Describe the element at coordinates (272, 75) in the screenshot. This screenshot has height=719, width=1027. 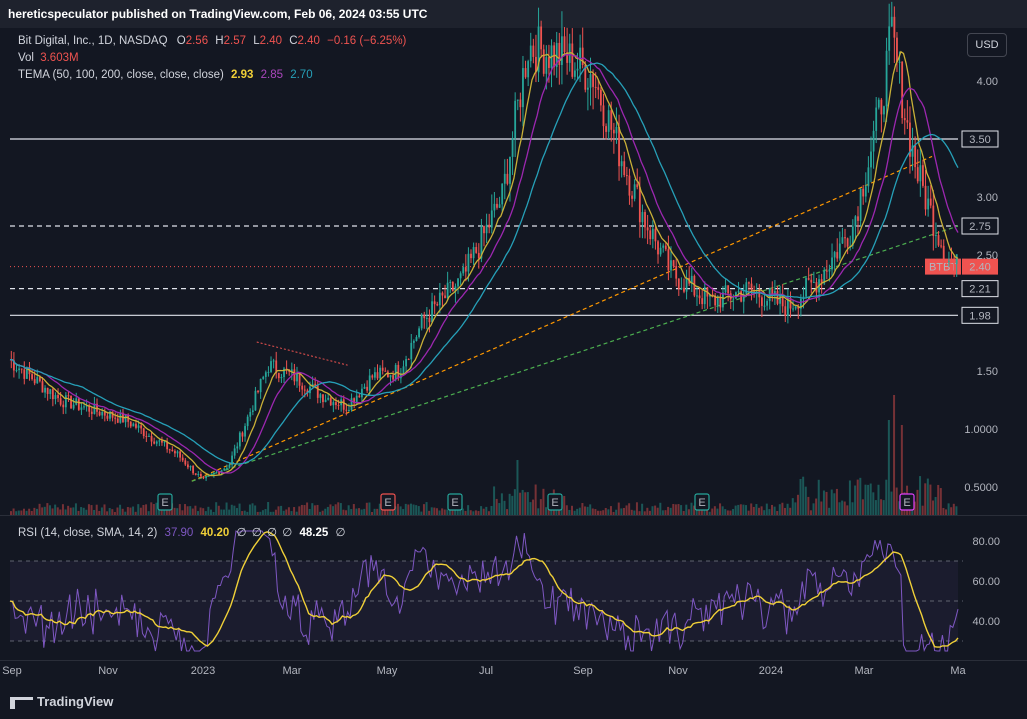
I see `tema100-value: 2.85` at that location.